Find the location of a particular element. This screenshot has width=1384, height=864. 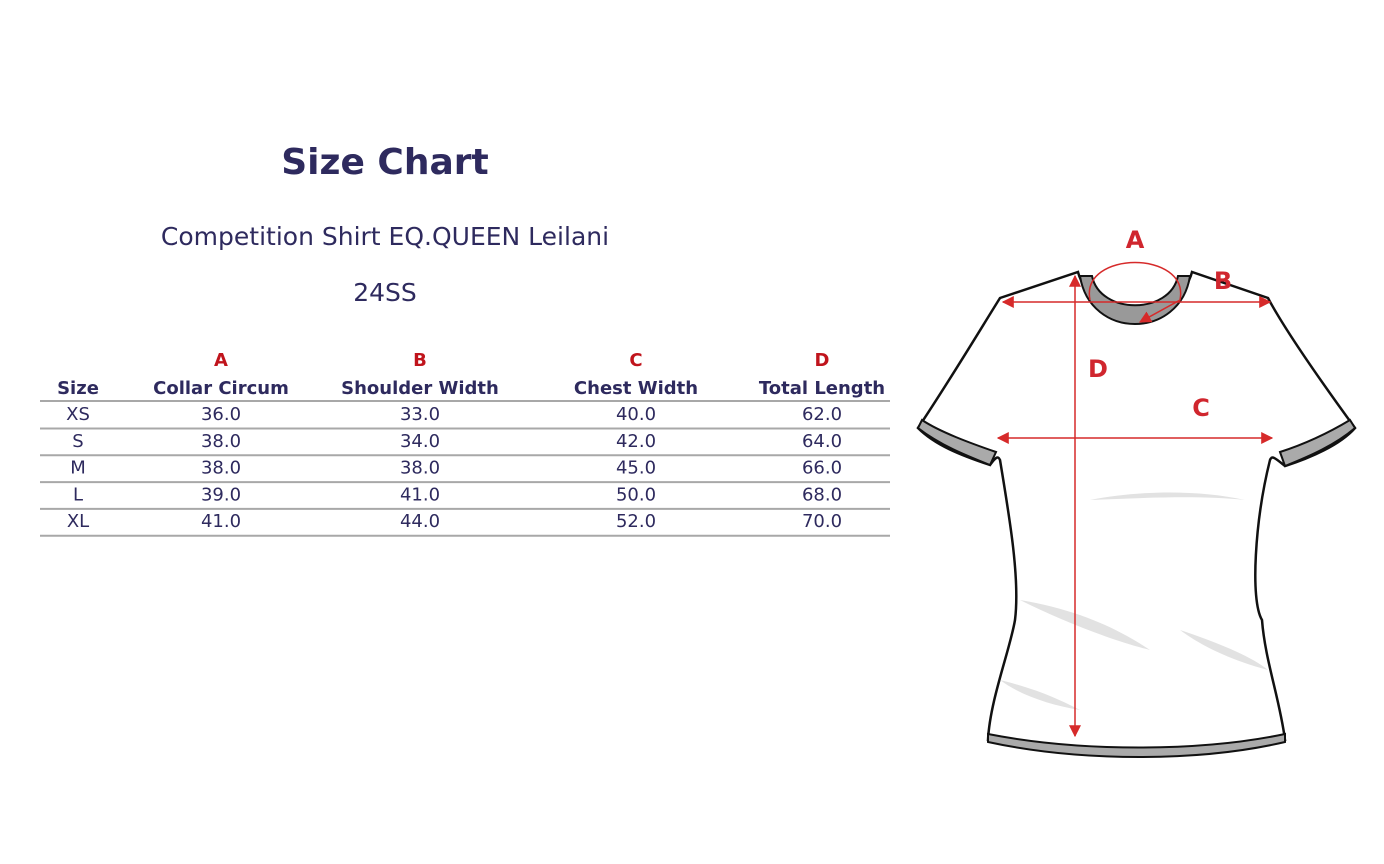

measure-a is located at coordinates (1135, 292).